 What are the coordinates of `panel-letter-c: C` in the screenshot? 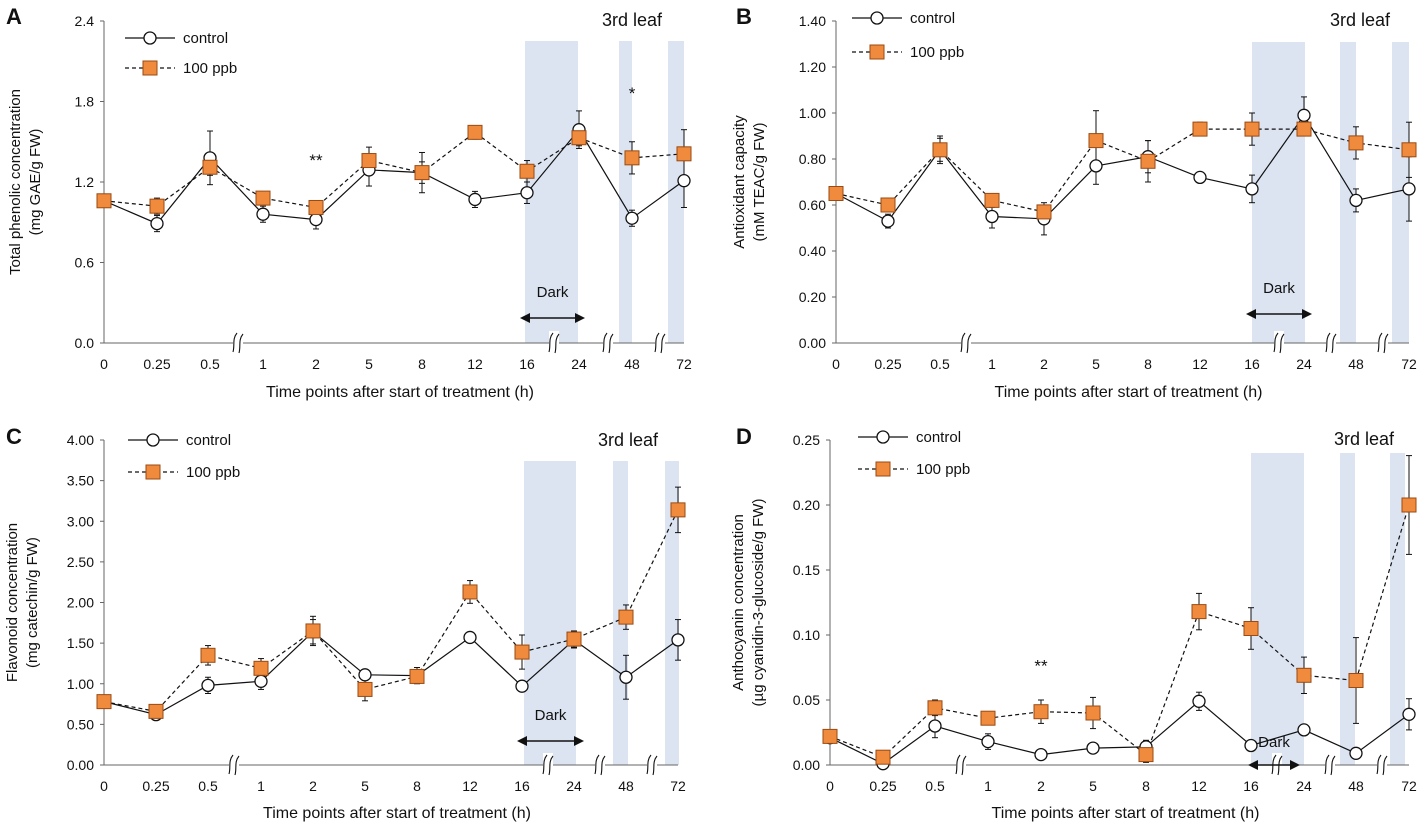 It's located at (14, 436).